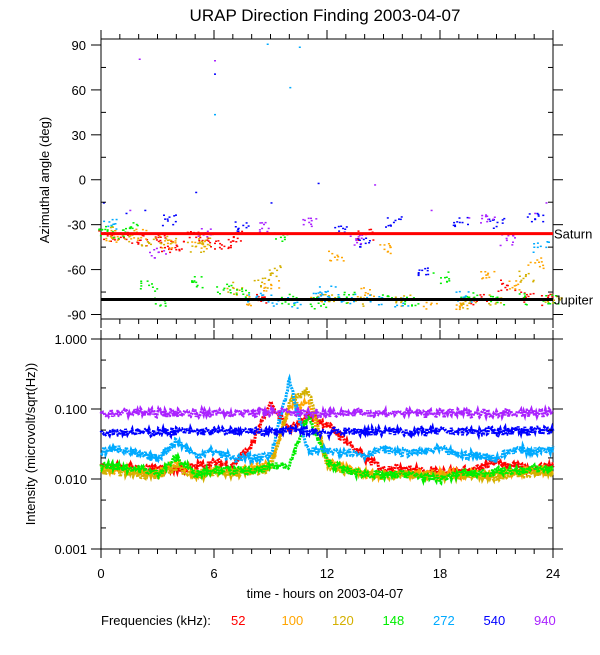  I want to click on legend: 52 100 120 148 272 540 940, so click(393, 620).